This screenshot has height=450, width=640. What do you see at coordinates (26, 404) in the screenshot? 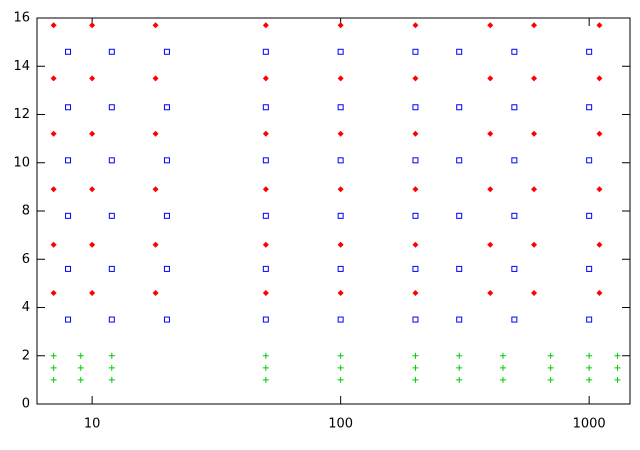
I see `y-tick-label: 0` at bounding box center [26, 404].